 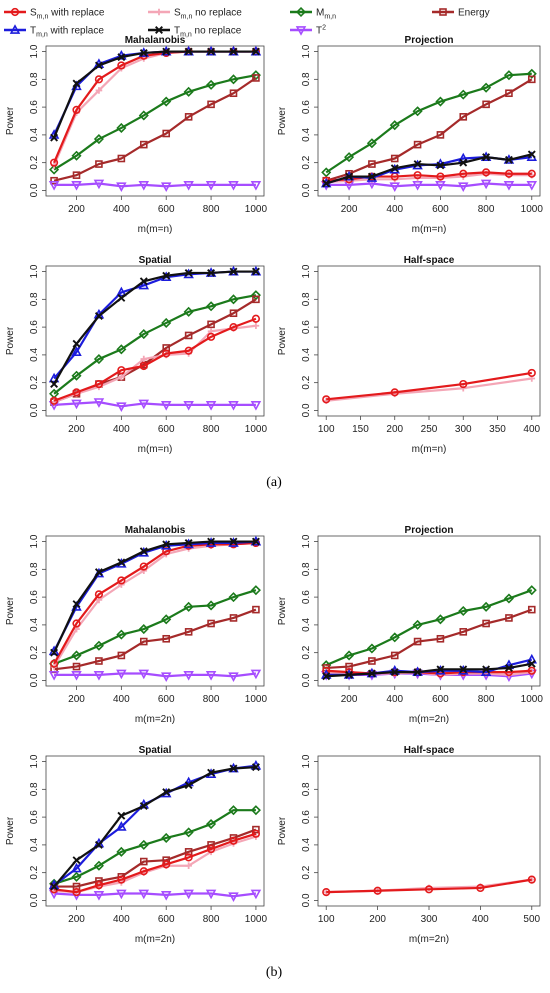 What do you see at coordinates (349, 699) in the screenshot?
I see `x-tick-label: 200` at bounding box center [349, 699].